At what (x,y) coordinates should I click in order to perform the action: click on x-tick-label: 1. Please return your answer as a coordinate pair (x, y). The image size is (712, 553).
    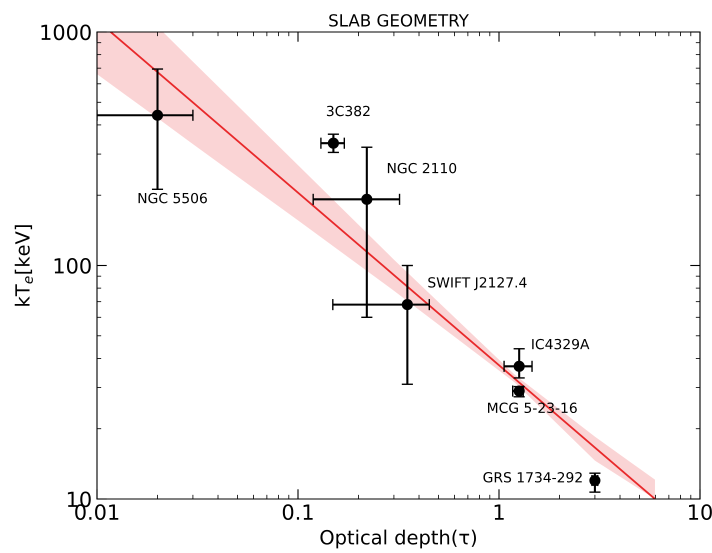
    Looking at the image, I should click on (499, 512).